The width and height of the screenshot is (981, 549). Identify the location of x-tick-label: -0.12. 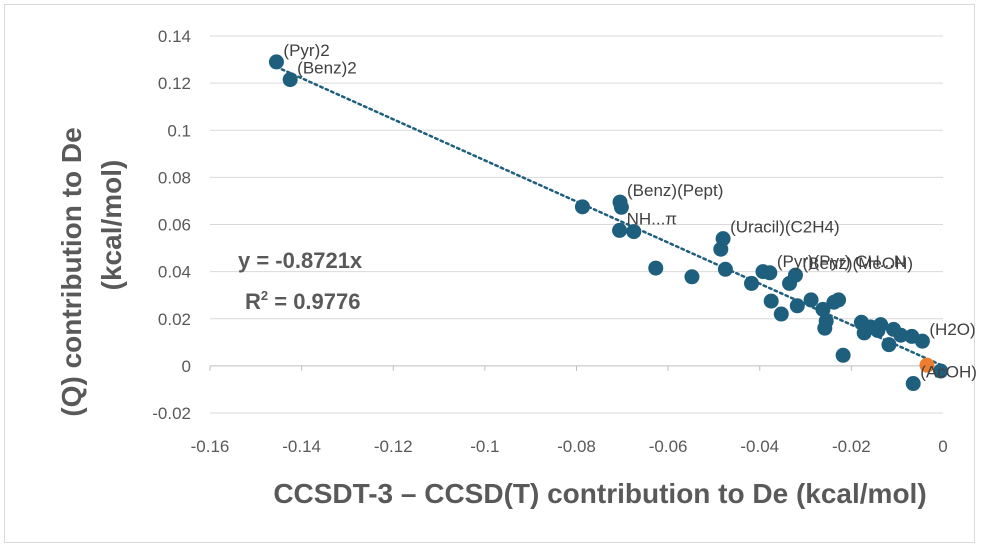
(393, 446).